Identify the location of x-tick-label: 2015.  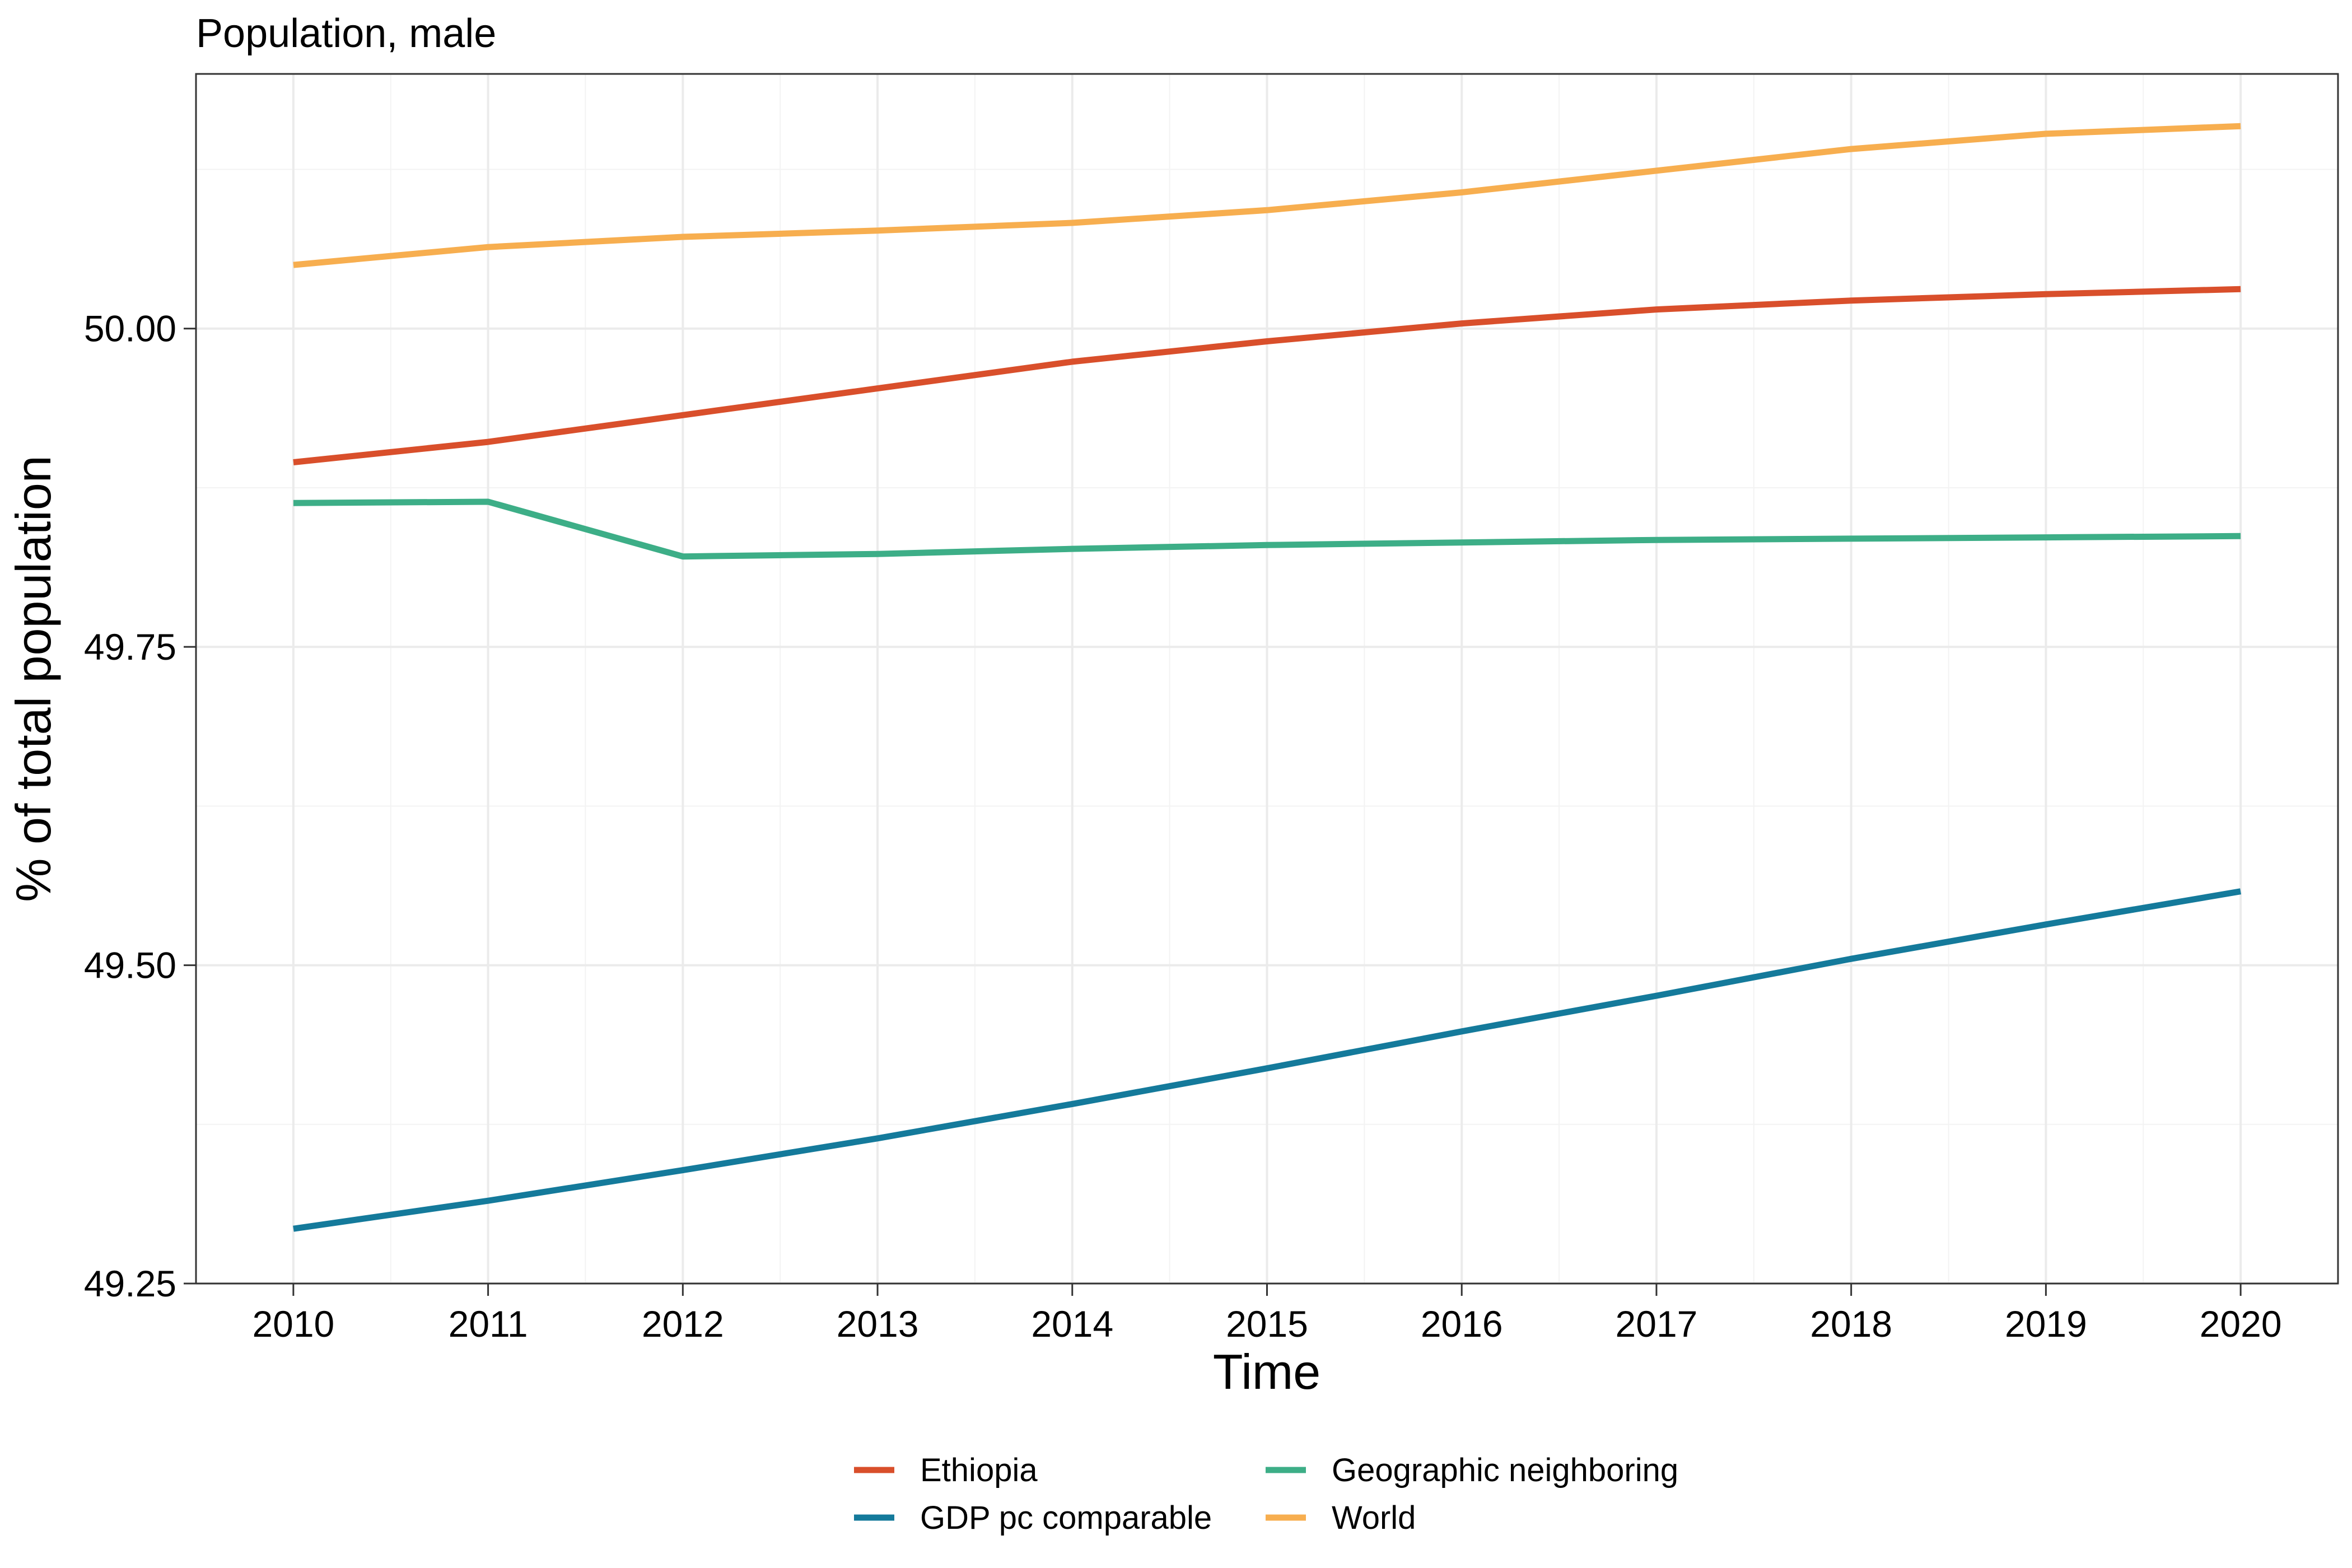
(1267, 1324).